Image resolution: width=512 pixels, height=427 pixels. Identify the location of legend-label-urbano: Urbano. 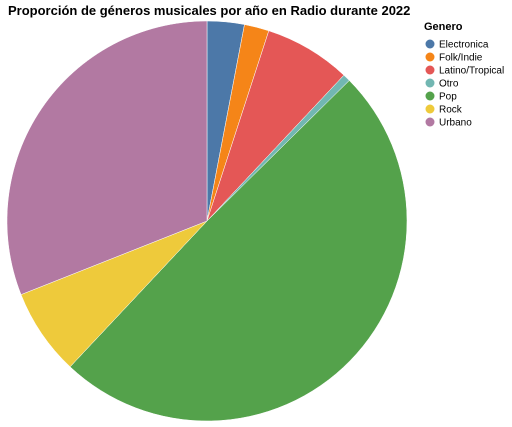
(455, 123).